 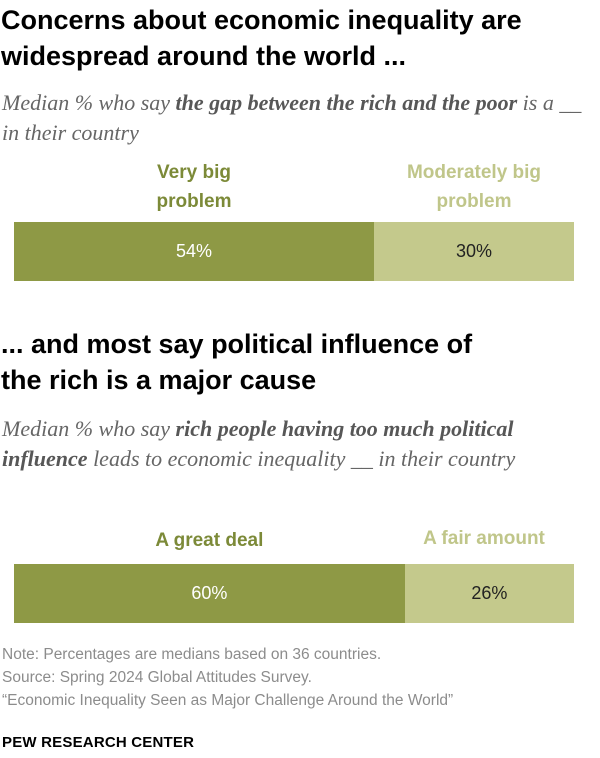 What do you see at coordinates (474, 187) in the screenshot?
I see `chart1-legend-moderately-big: Moderately big problem` at bounding box center [474, 187].